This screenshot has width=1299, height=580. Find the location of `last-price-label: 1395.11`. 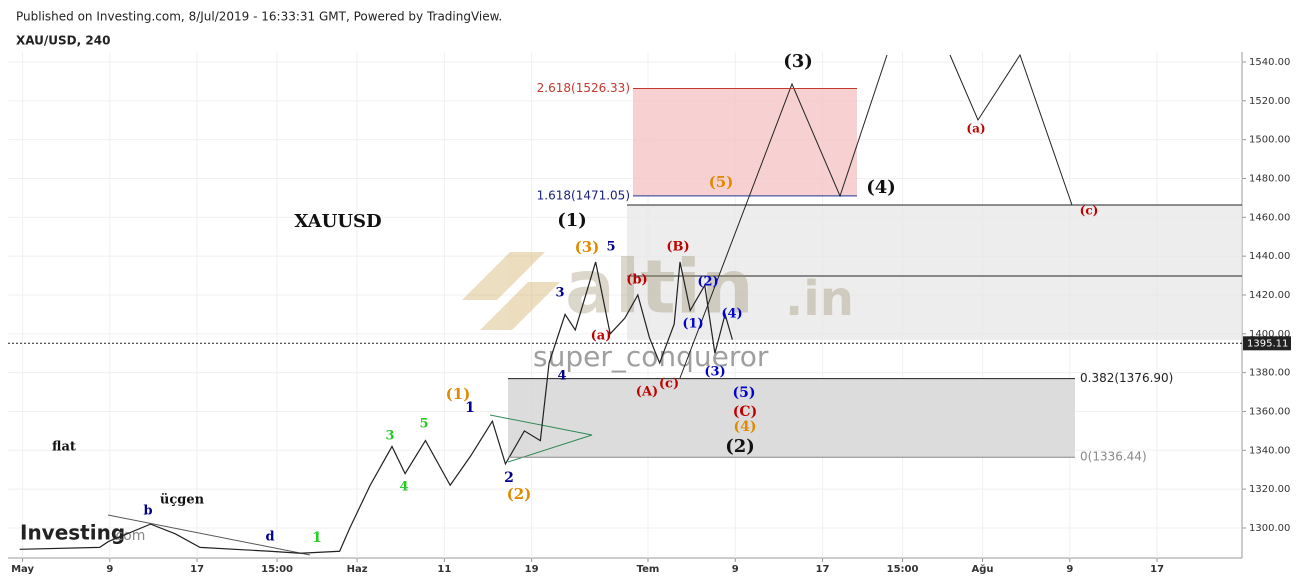

last-price-label: 1395.11 is located at coordinates (1267, 343).